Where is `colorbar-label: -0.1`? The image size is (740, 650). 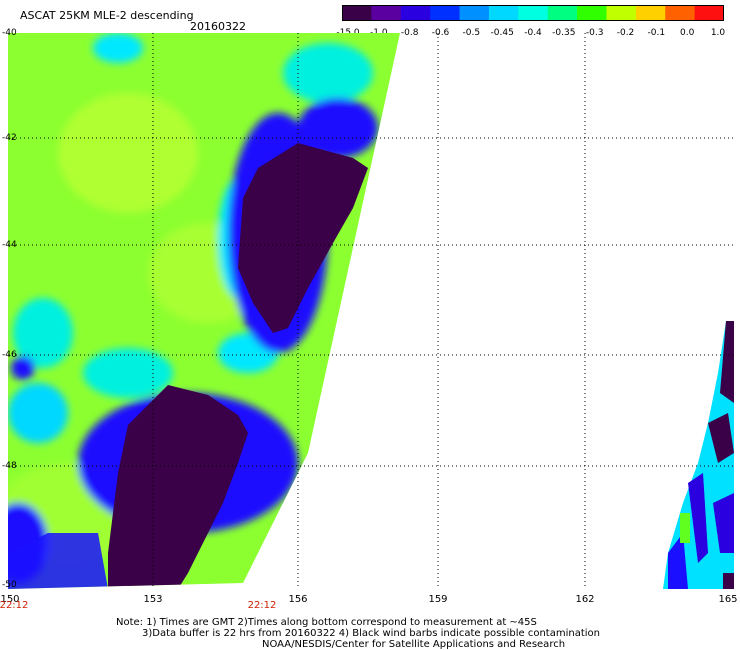 colorbar-label: -0.1 is located at coordinates (656, 33).